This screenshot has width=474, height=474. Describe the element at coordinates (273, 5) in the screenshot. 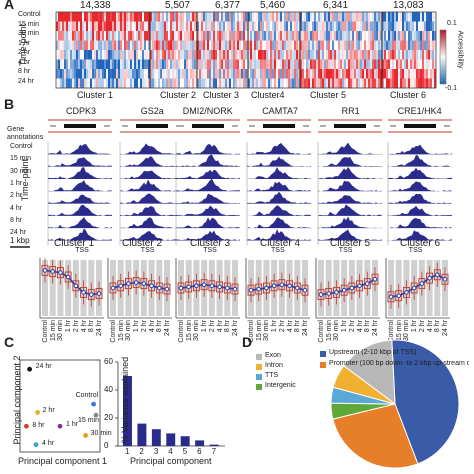

I see `heatmap-cluster-count: 5,460` at that location.